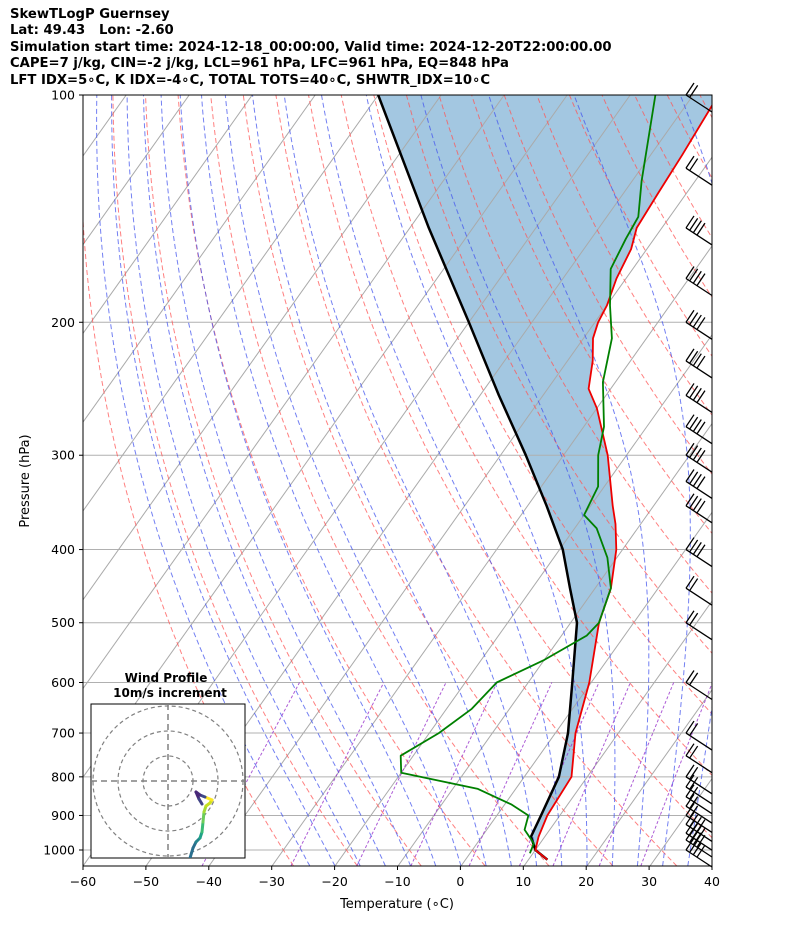 The image size is (794, 937). What do you see at coordinates (166, 678) in the screenshot?
I see `hodograph-title: Wind Profile` at bounding box center [166, 678].